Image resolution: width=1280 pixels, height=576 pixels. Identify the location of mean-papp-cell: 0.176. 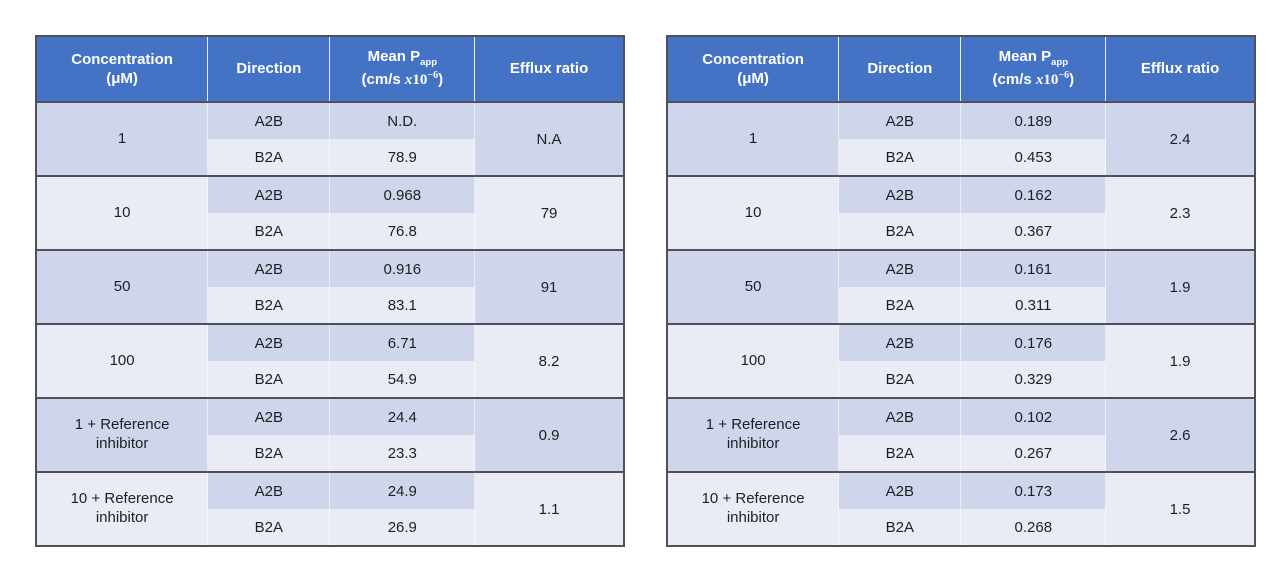
(1033, 342).